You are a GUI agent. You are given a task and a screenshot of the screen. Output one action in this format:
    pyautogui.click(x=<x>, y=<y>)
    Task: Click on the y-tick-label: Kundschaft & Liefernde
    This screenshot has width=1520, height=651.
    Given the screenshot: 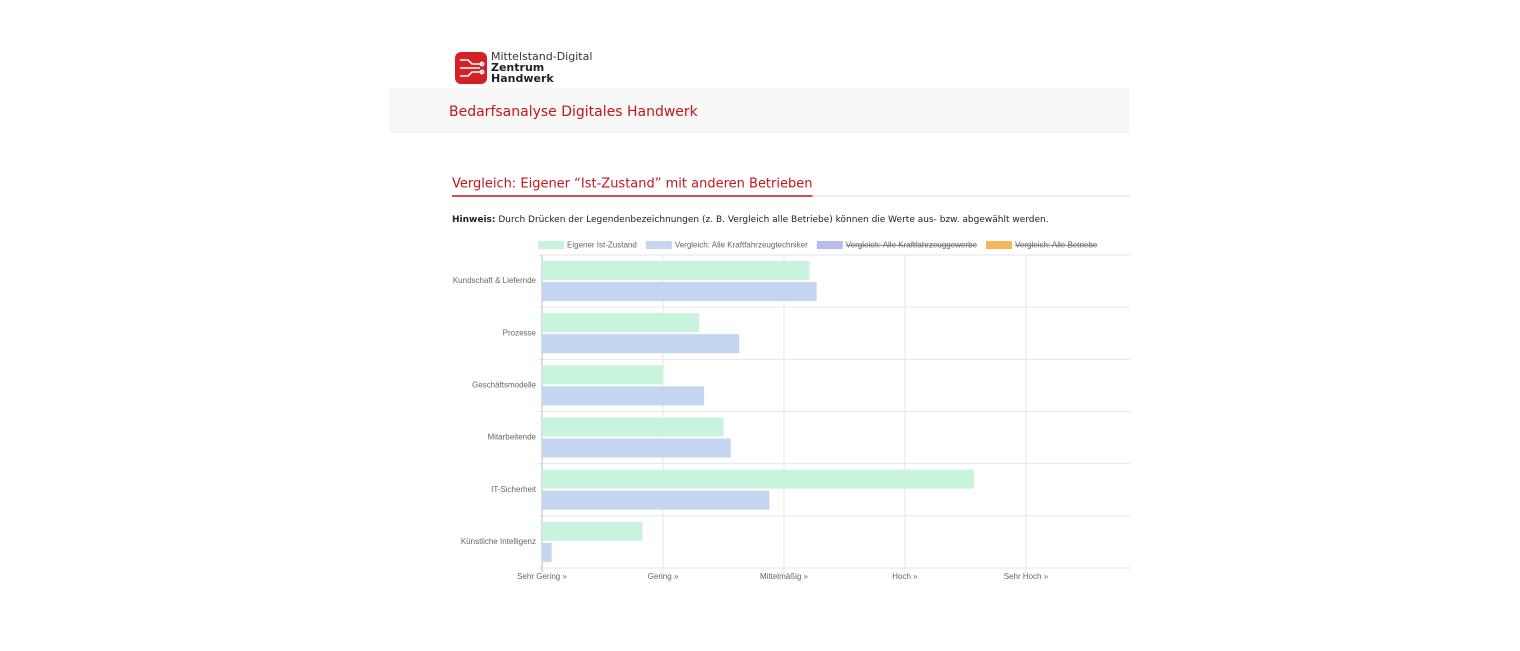 What is the action you would take?
    pyautogui.click(x=495, y=280)
    